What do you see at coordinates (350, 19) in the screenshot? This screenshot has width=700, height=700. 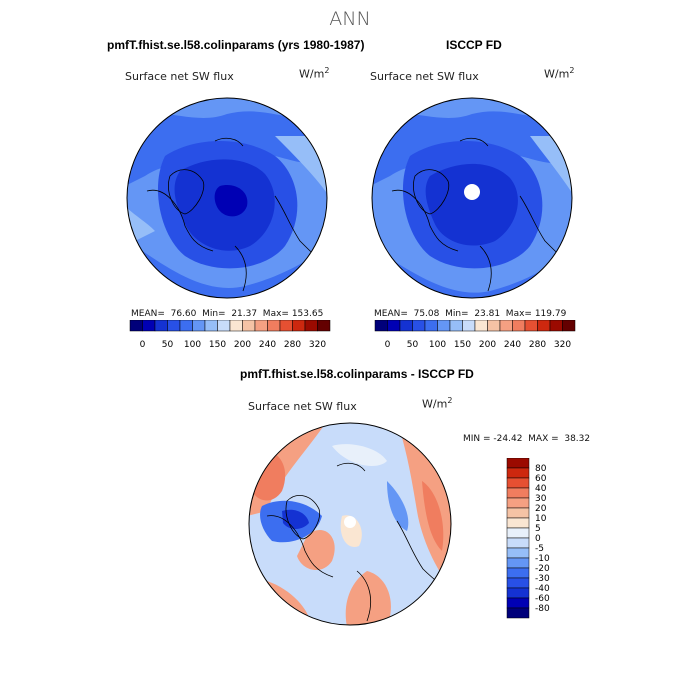 I see `plot-title: ANN` at bounding box center [350, 19].